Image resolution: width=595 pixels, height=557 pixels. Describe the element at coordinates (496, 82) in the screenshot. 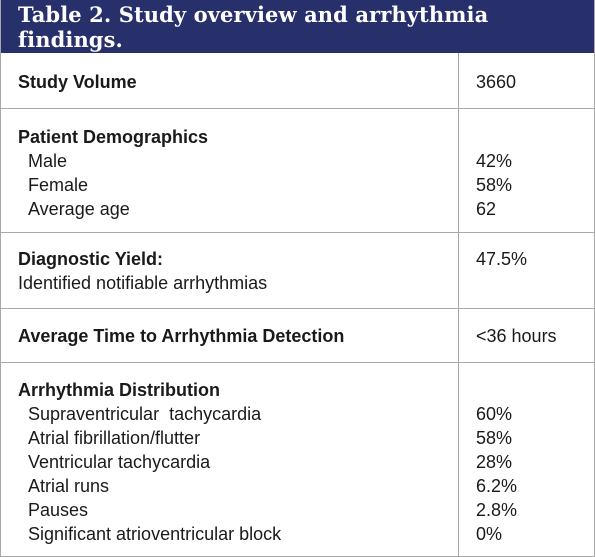

I see `study-volume-value: 3660` at that location.